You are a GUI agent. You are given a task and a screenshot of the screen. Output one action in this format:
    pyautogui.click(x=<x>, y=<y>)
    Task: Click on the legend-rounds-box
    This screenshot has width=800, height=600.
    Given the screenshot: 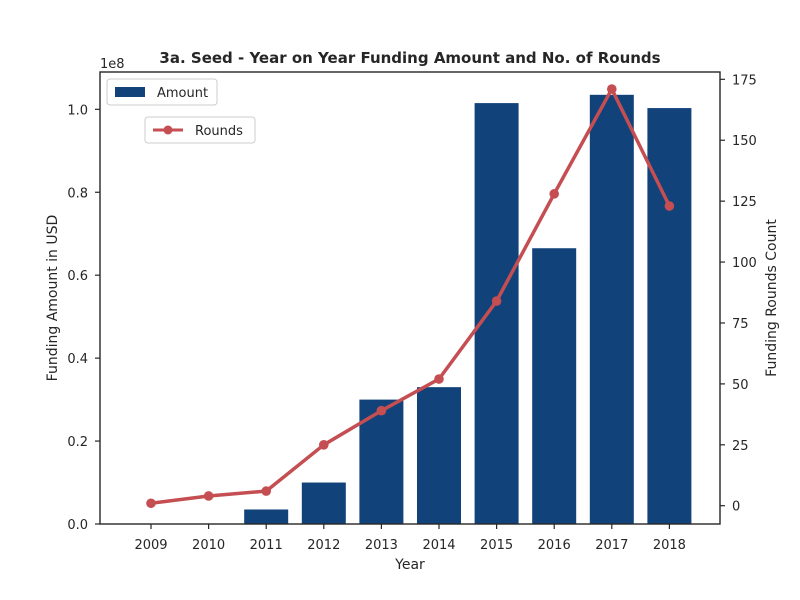 What is the action you would take?
    pyautogui.click(x=200, y=130)
    